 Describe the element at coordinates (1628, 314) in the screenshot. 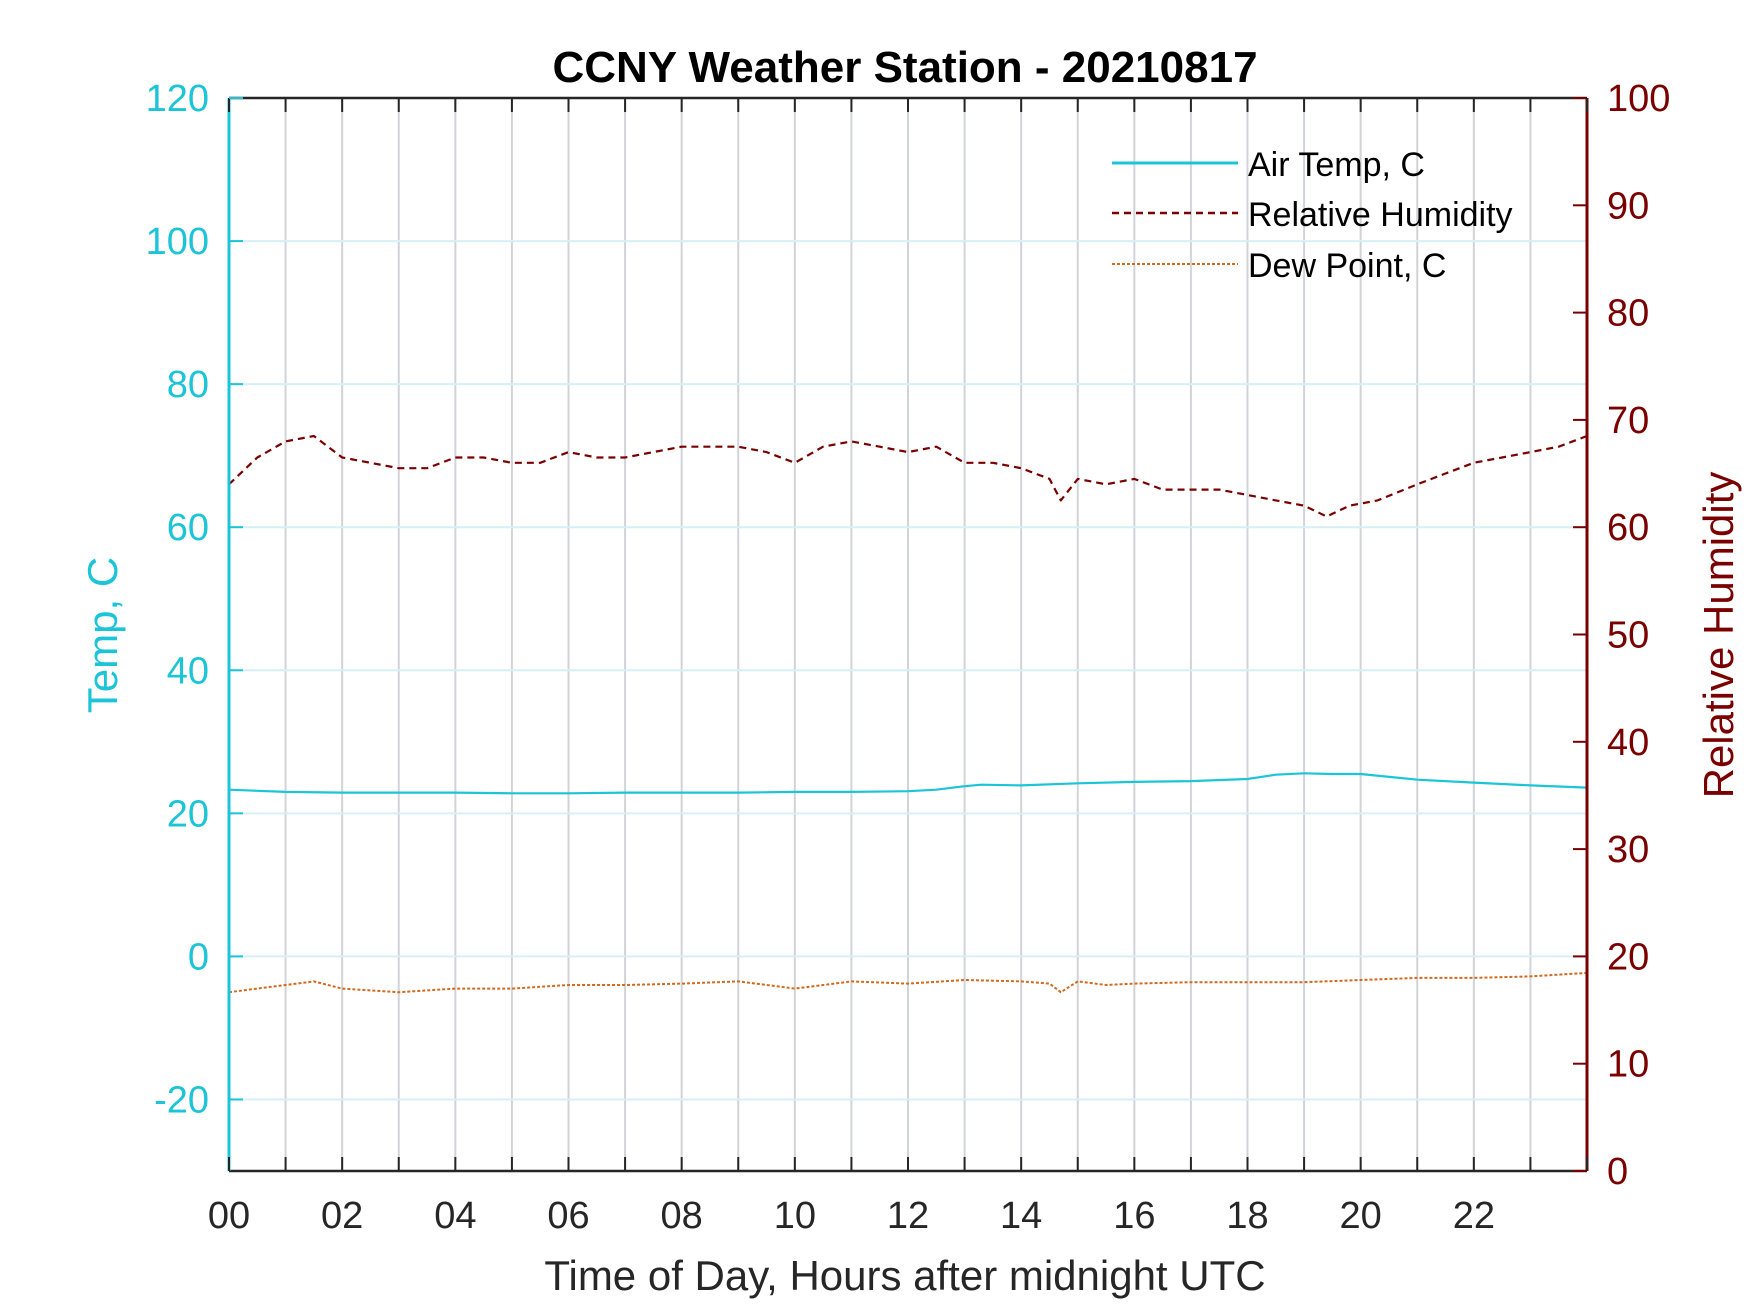

I see `y-right-tick-label: 80` at that location.